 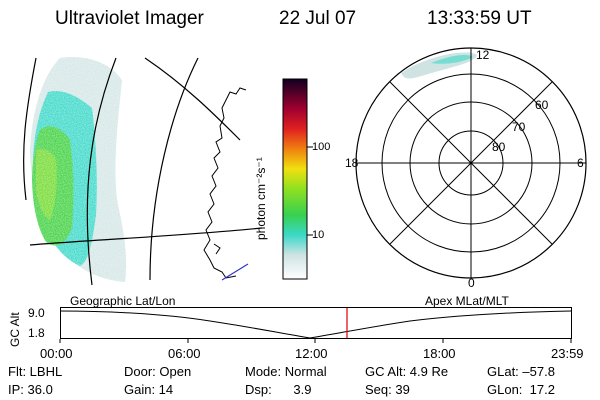 I want to click on status-mode: Mode: Normal, so click(x=286, y=371).